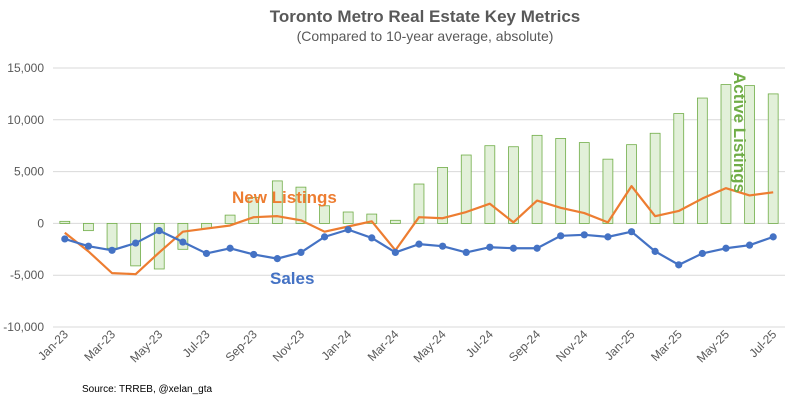 This screenshot has width=801, height=403. What do you see at coordinates (146, 346) in the screenshot?
I see `x-tick-label: May-23` at bounding box center [146, 346].